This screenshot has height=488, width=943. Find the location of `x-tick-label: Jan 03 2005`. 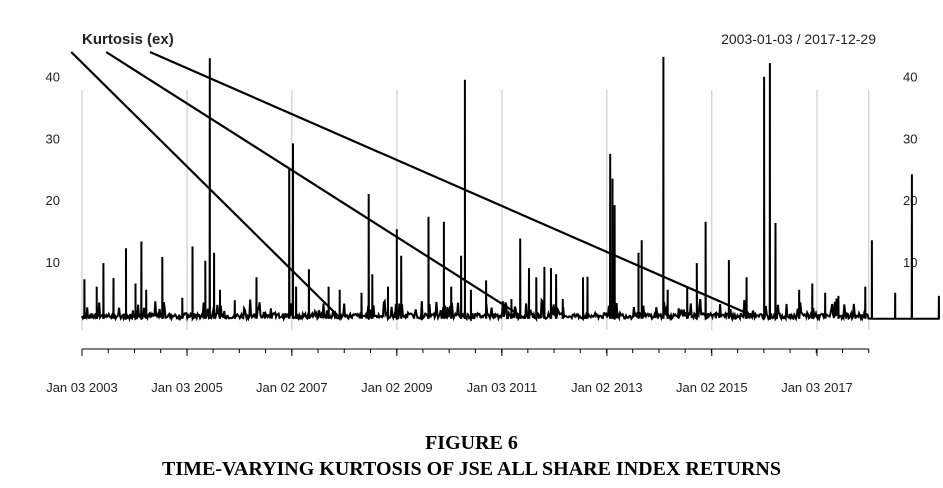

x-tick-label: Jan 03 2005 is located at coordinates (187, 387).